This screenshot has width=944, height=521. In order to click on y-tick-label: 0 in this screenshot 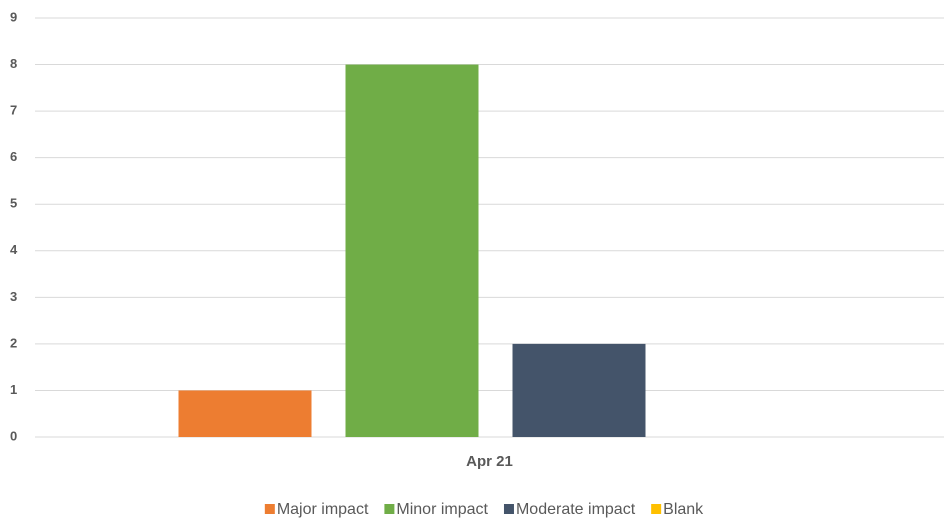, I will do `click(13, 435)`.